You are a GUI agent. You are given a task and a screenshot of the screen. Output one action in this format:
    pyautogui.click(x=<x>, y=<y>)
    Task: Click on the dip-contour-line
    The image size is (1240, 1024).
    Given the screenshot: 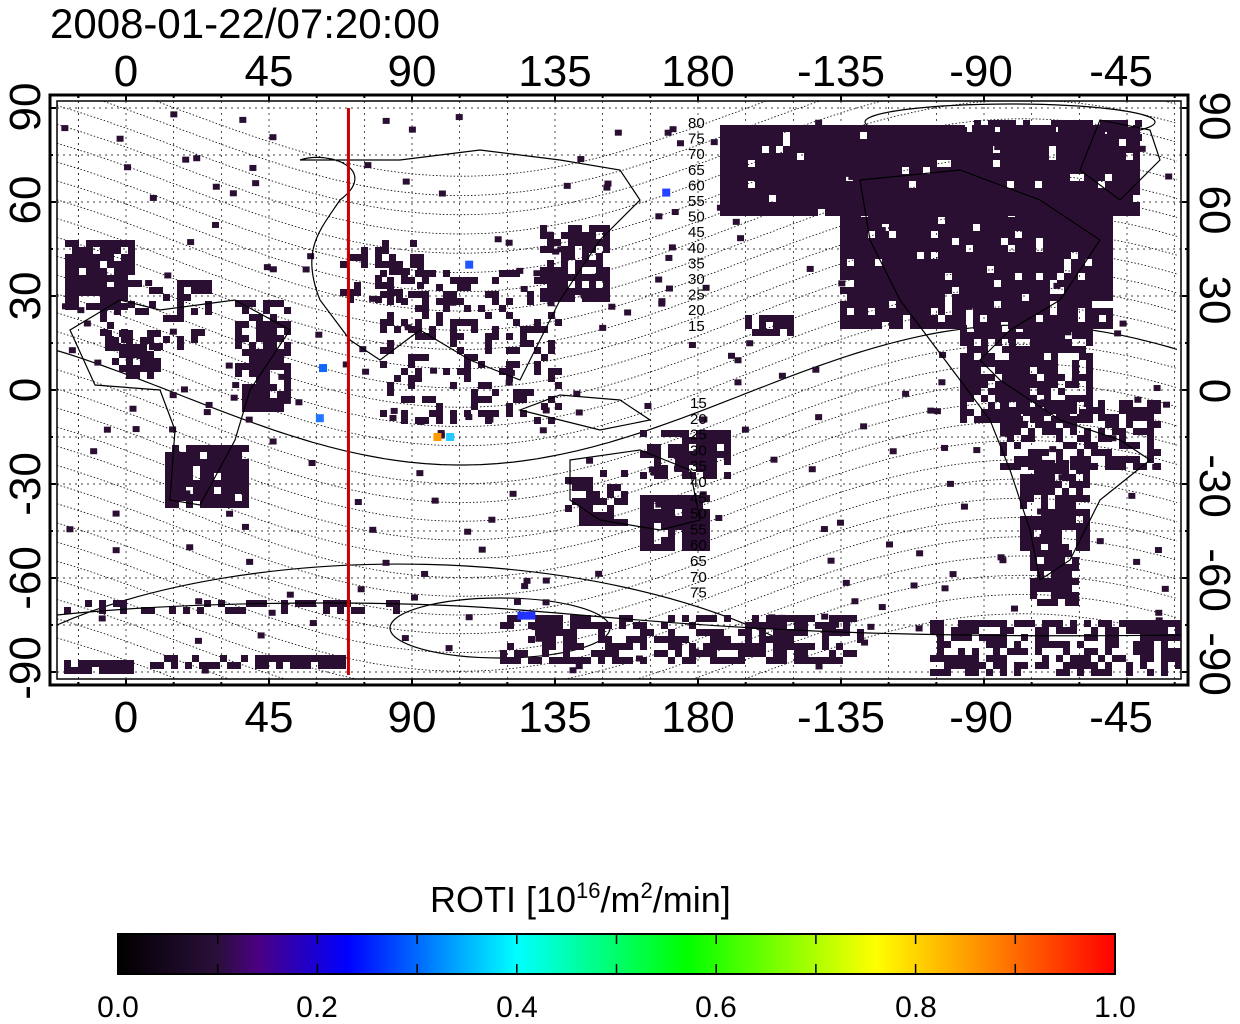 What is the action you would take?
    pyautogui.click(x=617, y=566)
    